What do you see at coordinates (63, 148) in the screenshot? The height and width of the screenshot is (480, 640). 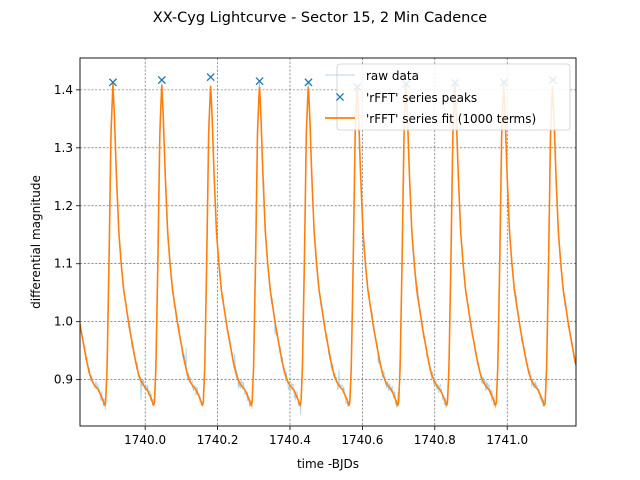 I see `y-tick-label: 1.3` at bounding box center [63, 148].